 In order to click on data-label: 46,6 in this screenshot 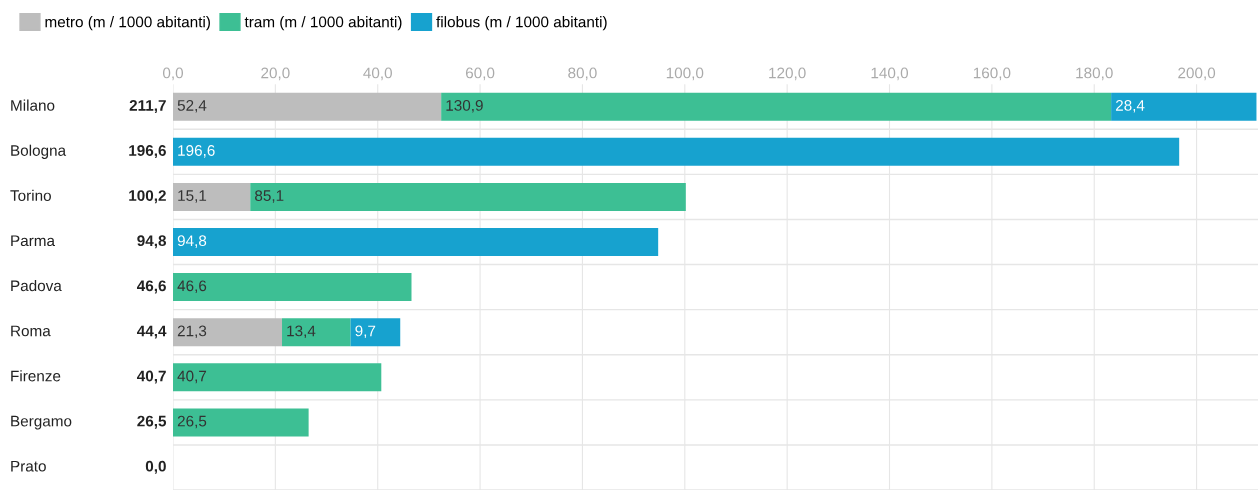, I will do `click(192, 287)`.